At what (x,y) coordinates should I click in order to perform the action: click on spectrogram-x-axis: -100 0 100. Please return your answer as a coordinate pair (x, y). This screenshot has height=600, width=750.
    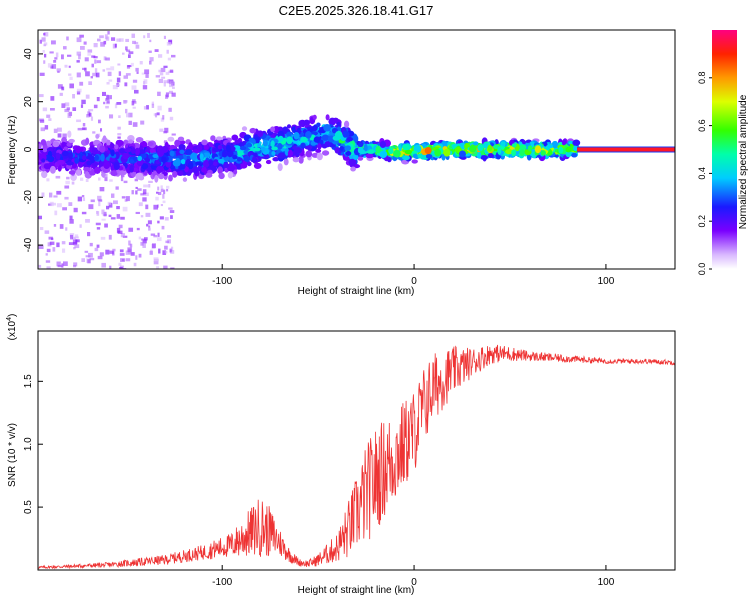
    Looking at the image, I should click on (413, 275).